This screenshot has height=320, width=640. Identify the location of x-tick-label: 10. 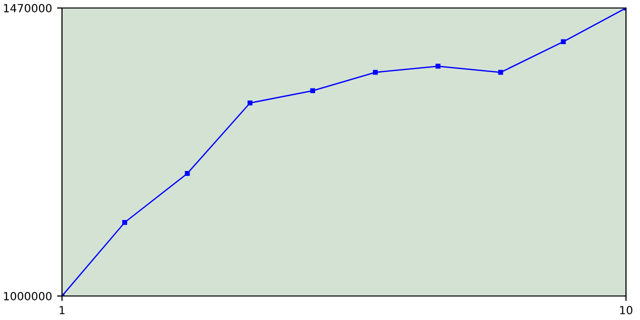
(626, 310).